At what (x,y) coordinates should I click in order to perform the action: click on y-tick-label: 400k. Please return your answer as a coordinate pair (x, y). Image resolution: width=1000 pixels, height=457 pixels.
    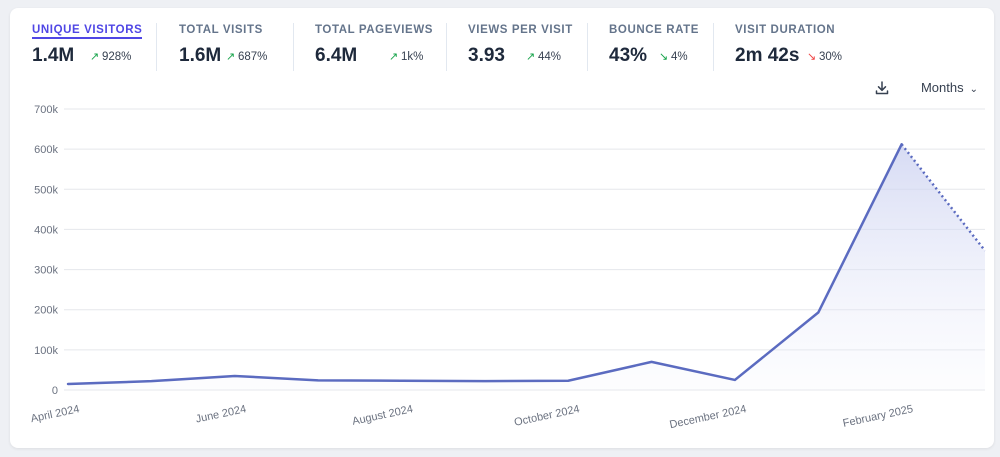
    Looking at the image, I should click on (46, 230).